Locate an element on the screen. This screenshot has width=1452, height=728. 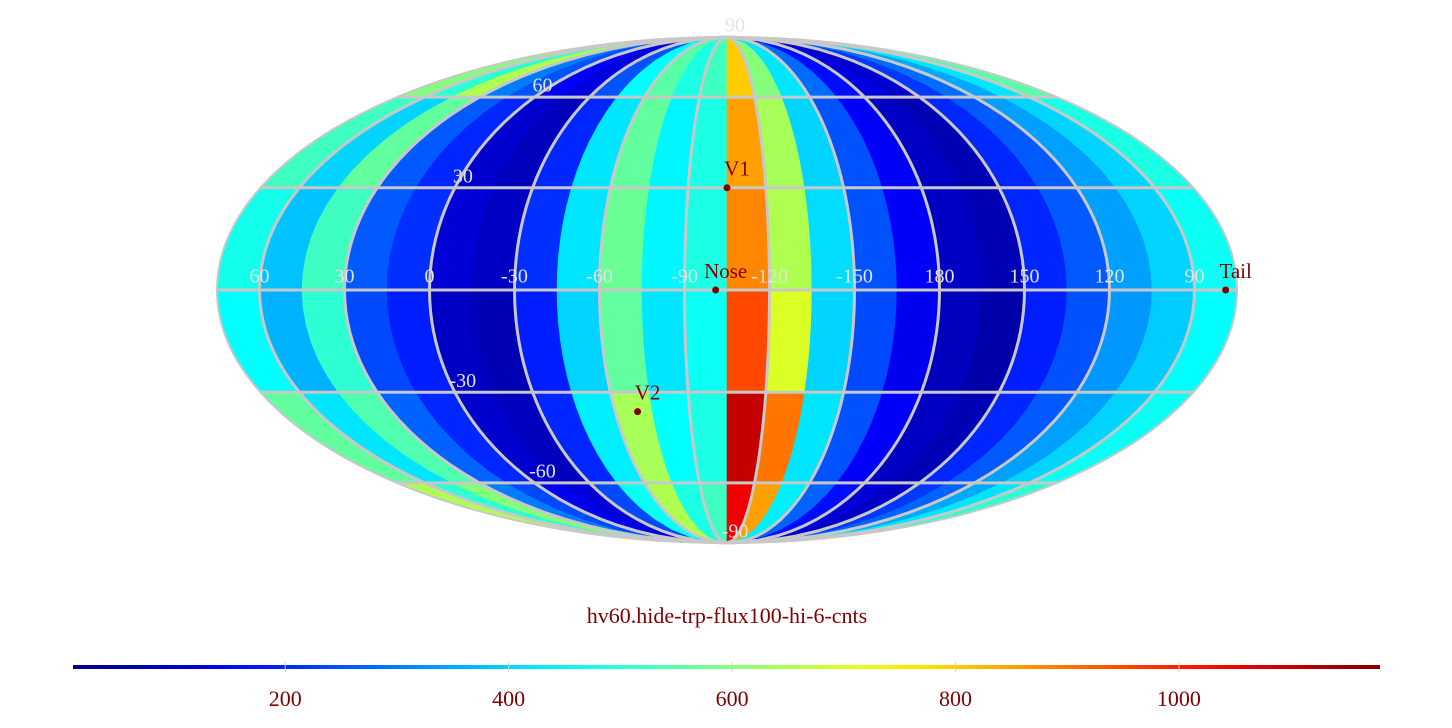
lon-tick-label: -150 is located at coordinates (854, 277).